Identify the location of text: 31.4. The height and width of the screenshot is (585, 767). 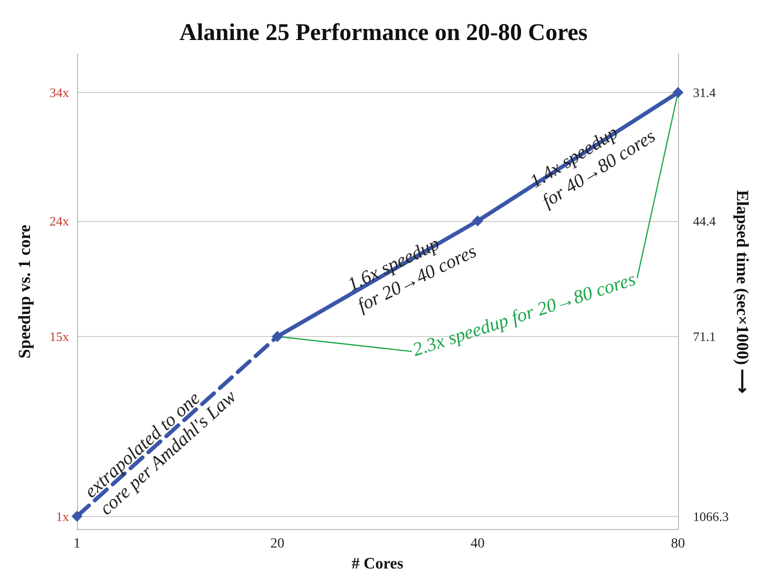
(704, 92).